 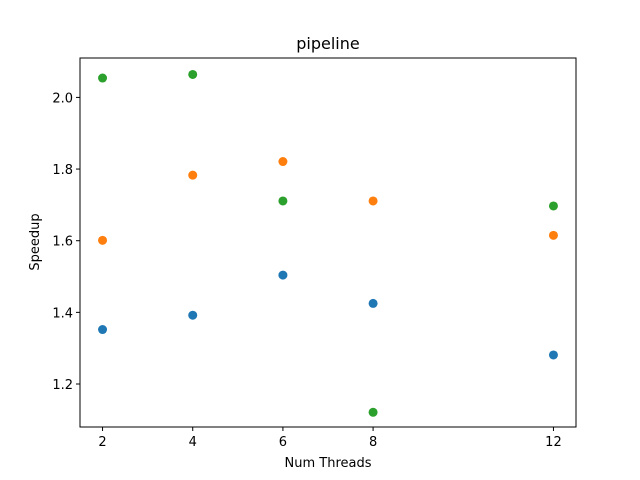 I want to click on y-axis-label: Speedup, so click(x=35, y=241).